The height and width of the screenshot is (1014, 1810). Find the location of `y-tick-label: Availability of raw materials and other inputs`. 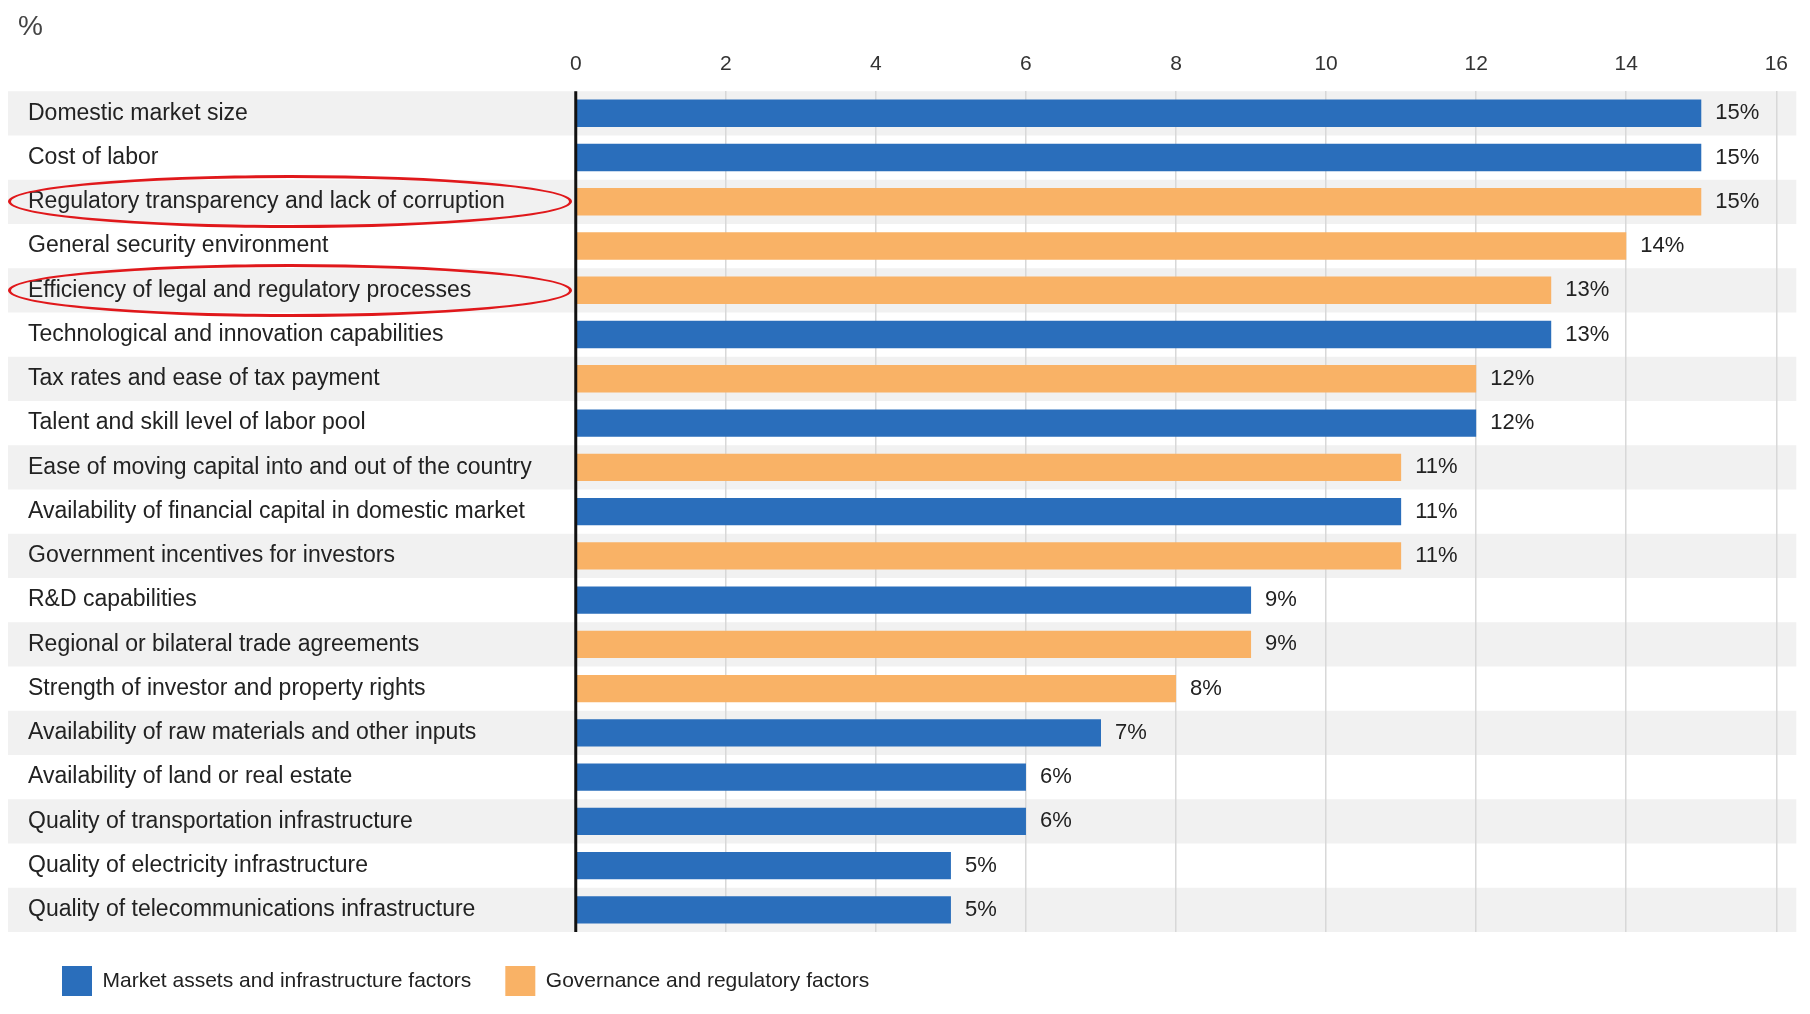

y-tick-label: Availability of raw materials and other inputs is located at coordinates (252, 731).